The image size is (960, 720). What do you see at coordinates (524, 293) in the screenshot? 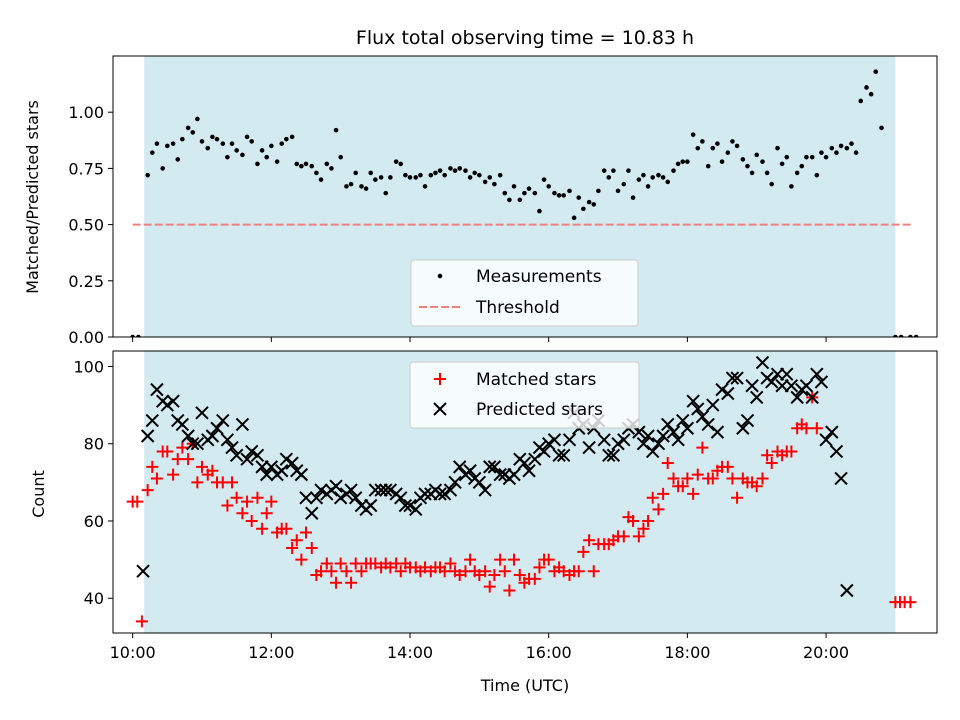
I see `top-legend-box` at bounding box center [524, 293].